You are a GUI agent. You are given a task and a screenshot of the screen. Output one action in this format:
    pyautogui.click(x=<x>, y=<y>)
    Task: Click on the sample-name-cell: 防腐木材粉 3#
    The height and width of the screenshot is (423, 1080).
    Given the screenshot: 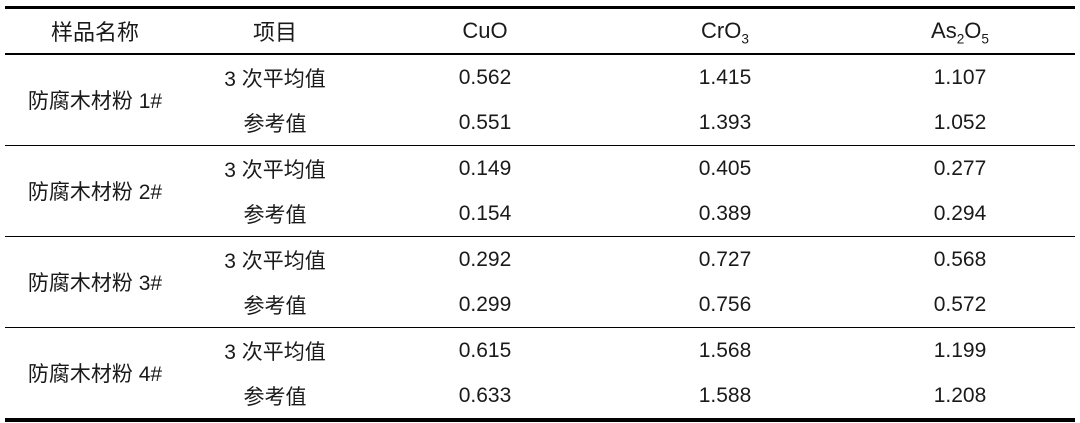 What is the action you would take?
    pyautogui.click(x=95, y=282)
    